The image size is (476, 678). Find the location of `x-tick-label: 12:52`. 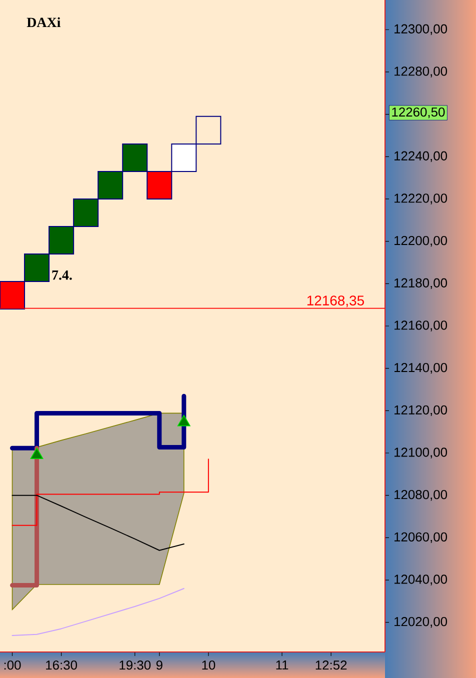

x-tick-label: 12:52 is located at coordinates (331, 665).